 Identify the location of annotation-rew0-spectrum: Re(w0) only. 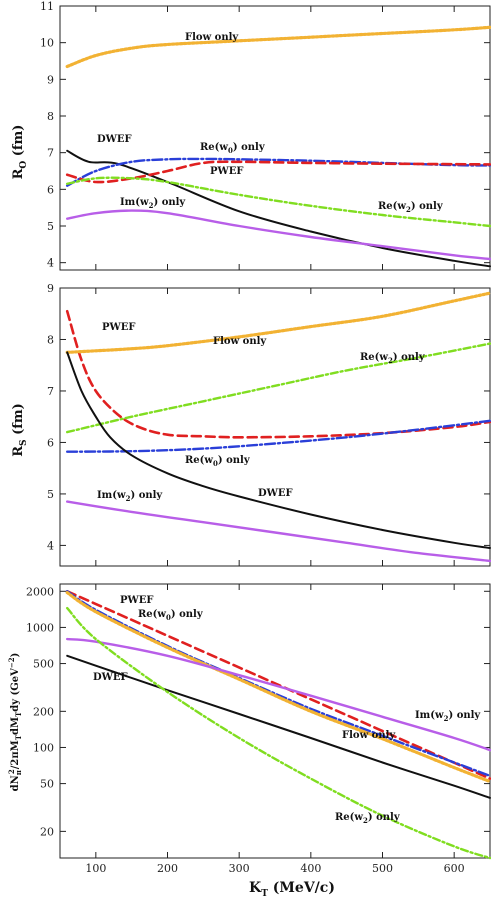
(171, 615).